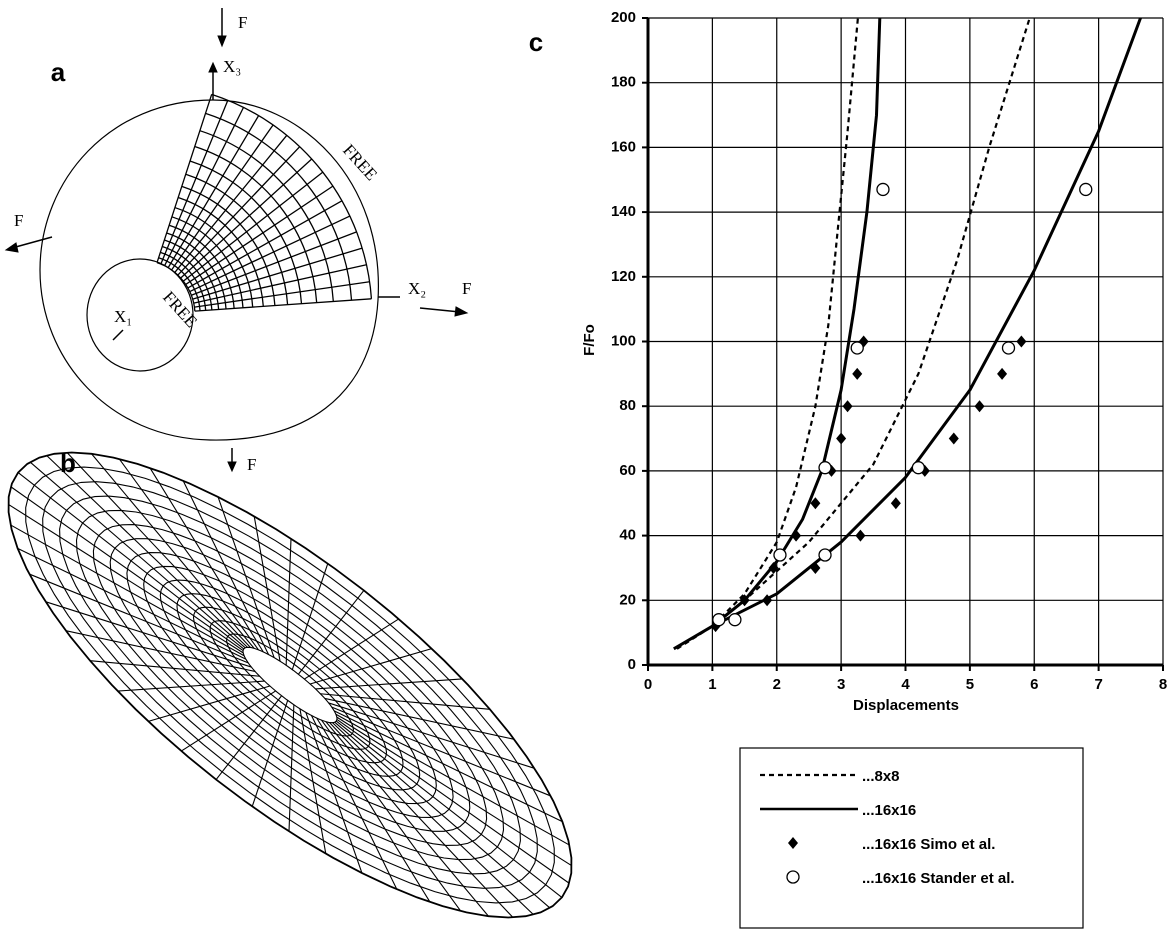 The width and height of the screenshot is (1176, 930). Describe the element at coordinates (928, 844) in the screenshot. I see `legend-label: ...16x16 Simo et al.` at that location.